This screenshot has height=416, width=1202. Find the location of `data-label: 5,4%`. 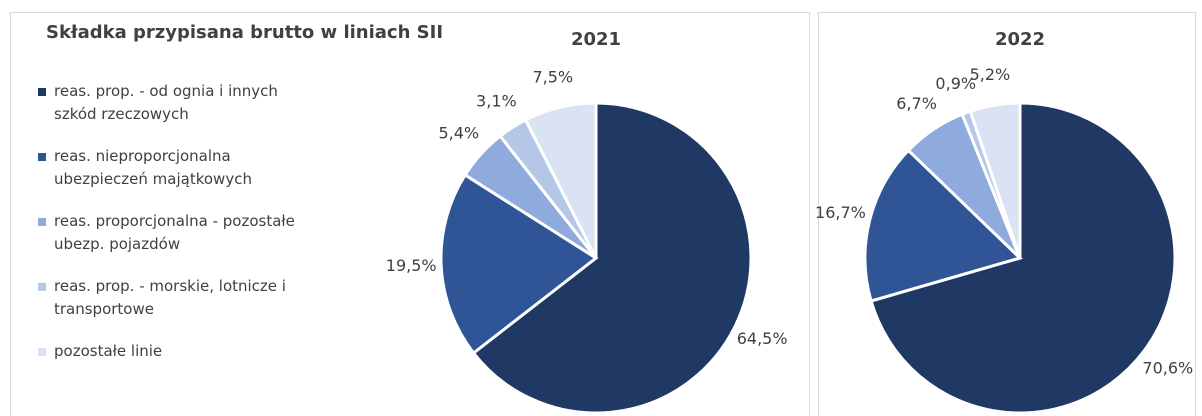

data-label: 5,4% is located at coordinates (458, 132).